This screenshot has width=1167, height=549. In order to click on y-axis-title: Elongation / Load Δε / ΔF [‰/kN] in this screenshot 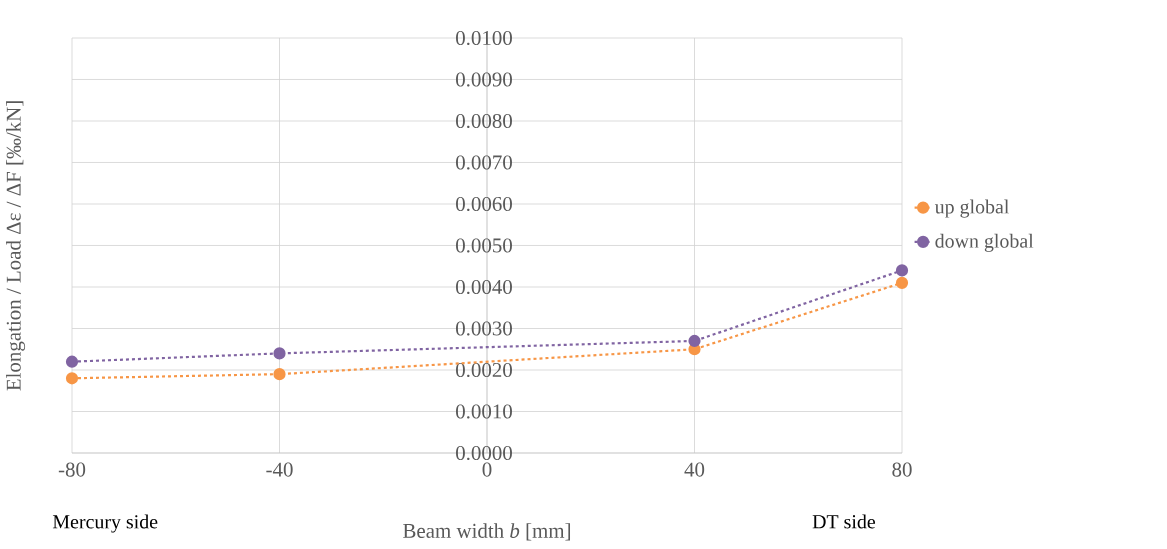, I will do `click(16, 246)`.